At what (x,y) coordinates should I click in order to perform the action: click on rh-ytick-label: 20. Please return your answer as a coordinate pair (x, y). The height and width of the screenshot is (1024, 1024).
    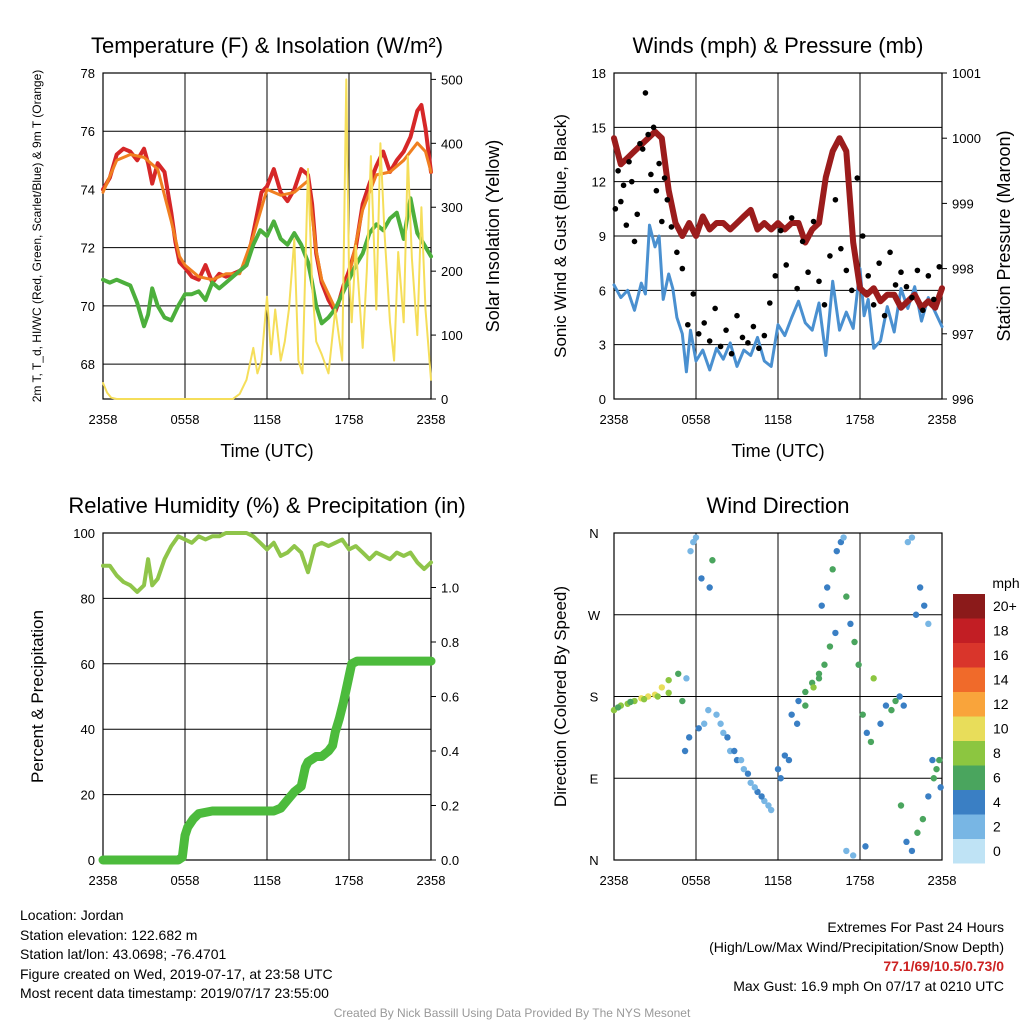
    Looking at the image, I should click on (88, 795).